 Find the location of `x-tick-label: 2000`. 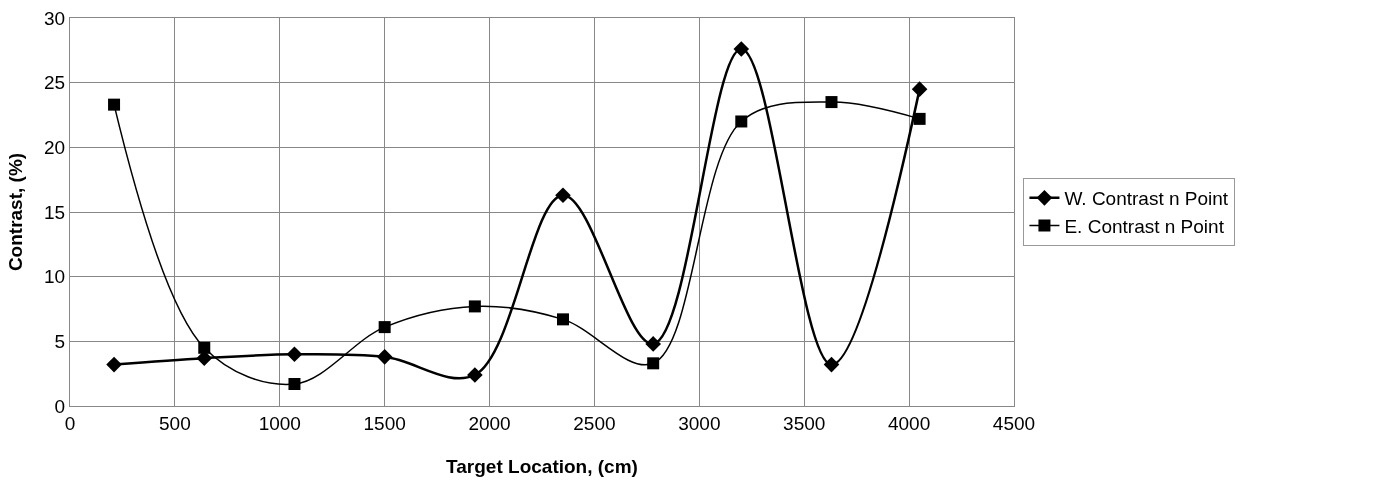

x-tick-label: 2000 is located at coordinates (489, 423).